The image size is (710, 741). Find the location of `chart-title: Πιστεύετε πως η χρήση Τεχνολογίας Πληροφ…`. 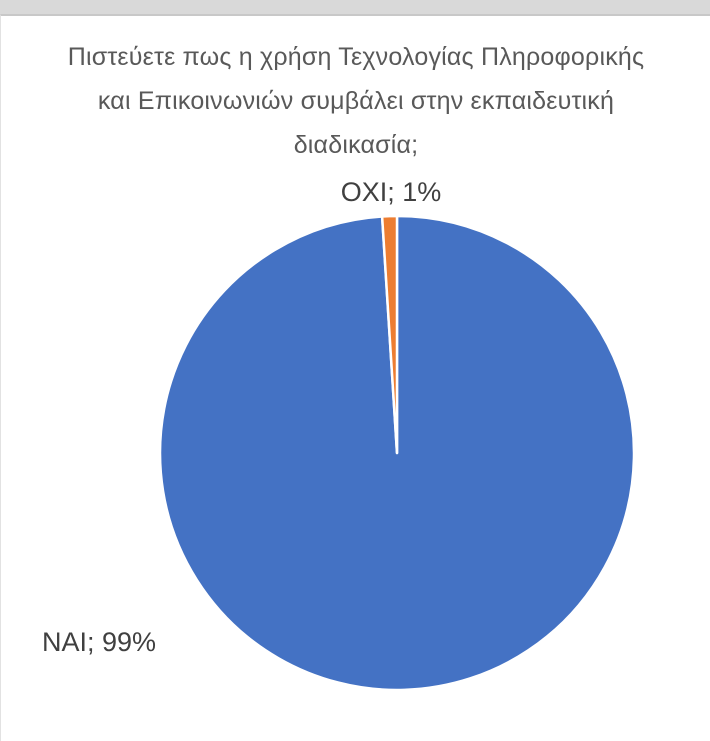

chart-title: Πιστεύετε πως η χρήση Τεχνολογίας Πληροφ… is located at coordinates (356, 101).